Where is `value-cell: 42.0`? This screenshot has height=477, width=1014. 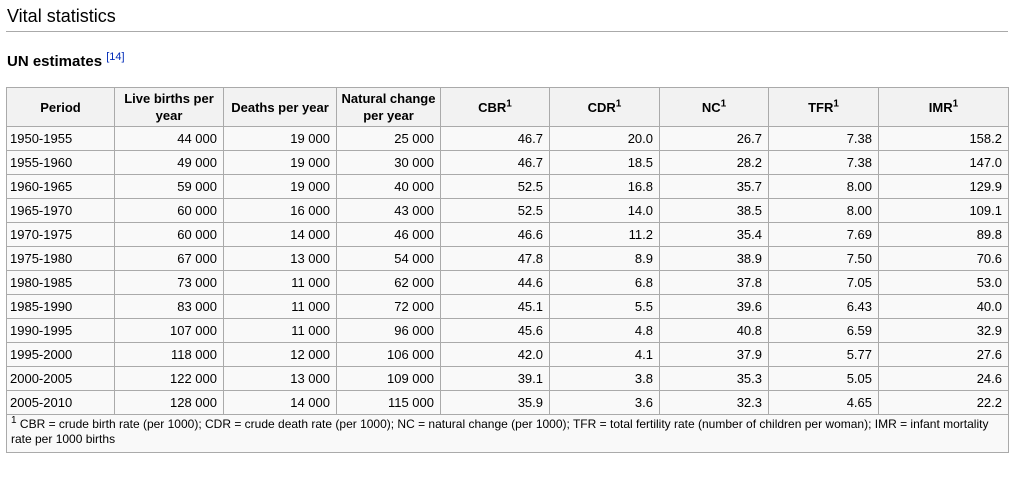 value-cell: 42.0 is located at coordinates (495, 354).